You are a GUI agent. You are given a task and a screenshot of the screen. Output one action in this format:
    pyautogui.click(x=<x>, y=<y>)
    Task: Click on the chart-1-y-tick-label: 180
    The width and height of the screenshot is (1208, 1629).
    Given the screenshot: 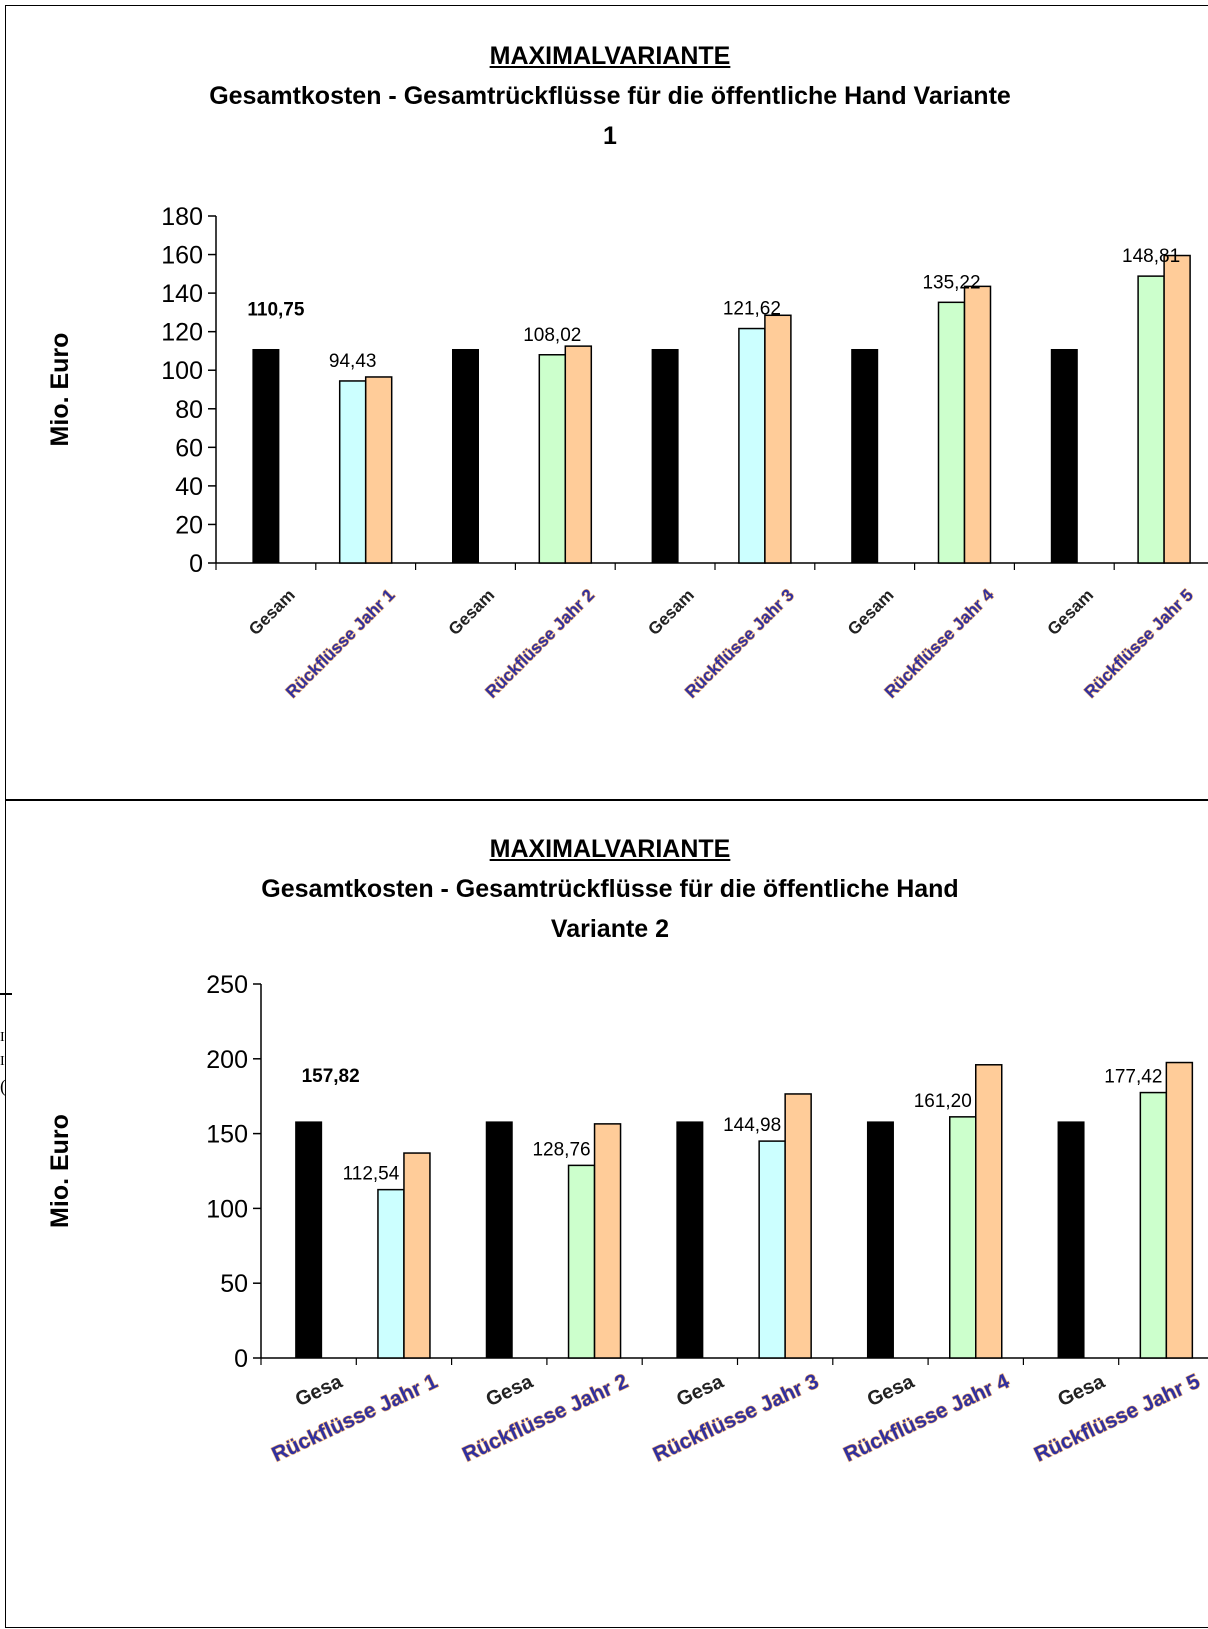 What is the action you would take?
    pyautogui.click(x=182, y=217)
    